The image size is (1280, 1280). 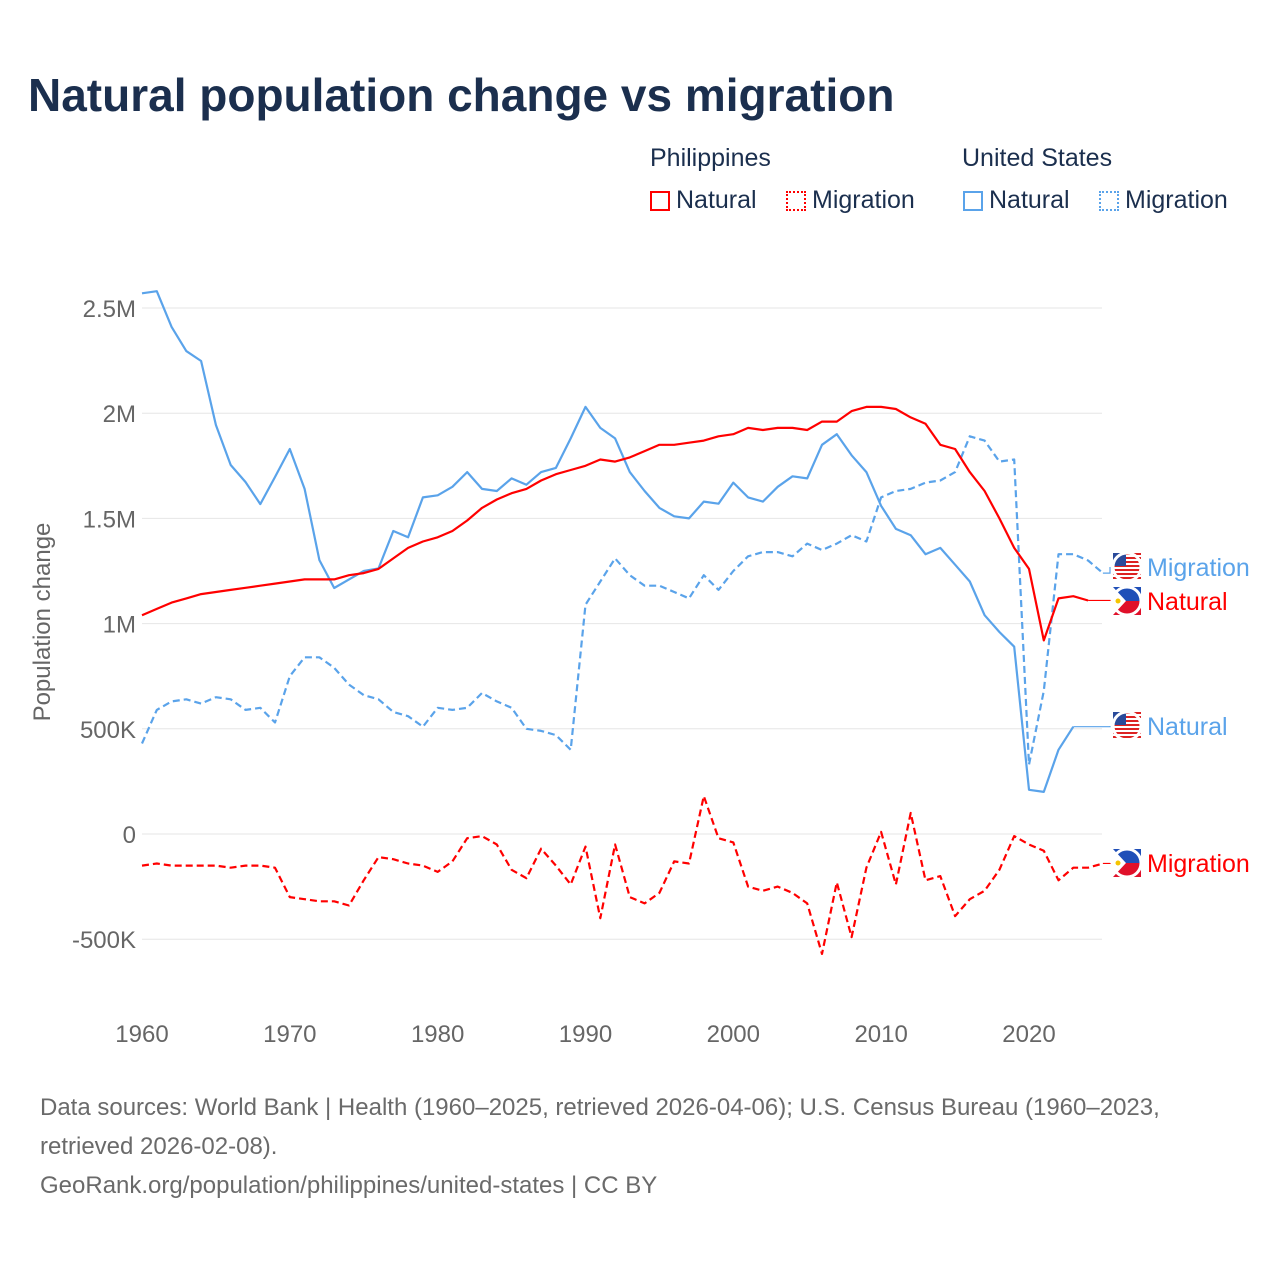 What do you see at coordinates (109, 519) in the screenshot?
I see `y-tick-label: 1.5M` at bounding box center [109, 519].